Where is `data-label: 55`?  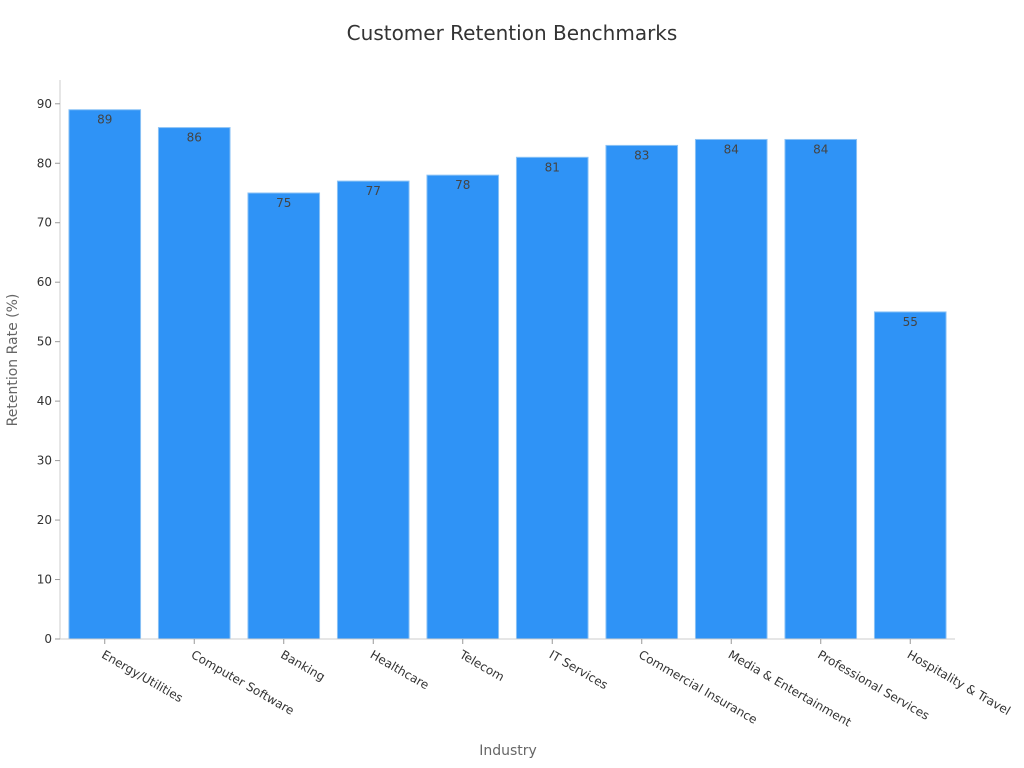 data-label: 55 is located at coordinates (910, 322).